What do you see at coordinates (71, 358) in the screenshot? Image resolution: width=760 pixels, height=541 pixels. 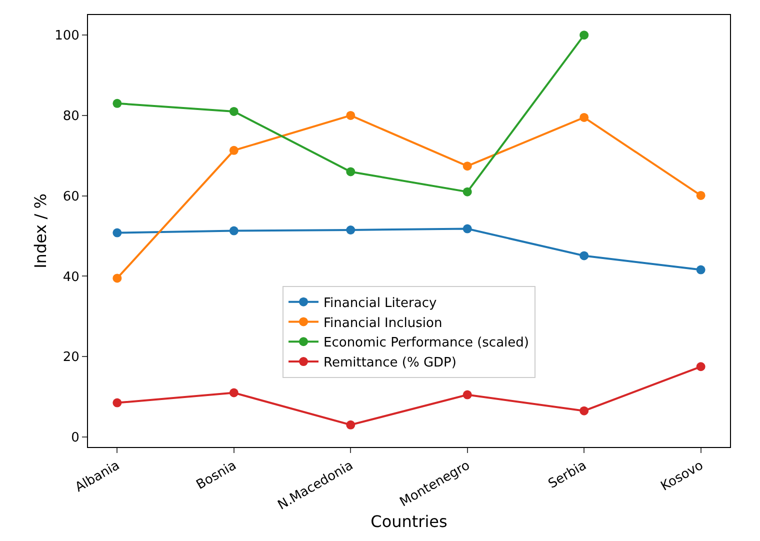 I see `y-tick-label: 20` at bounding box center [71, 358].